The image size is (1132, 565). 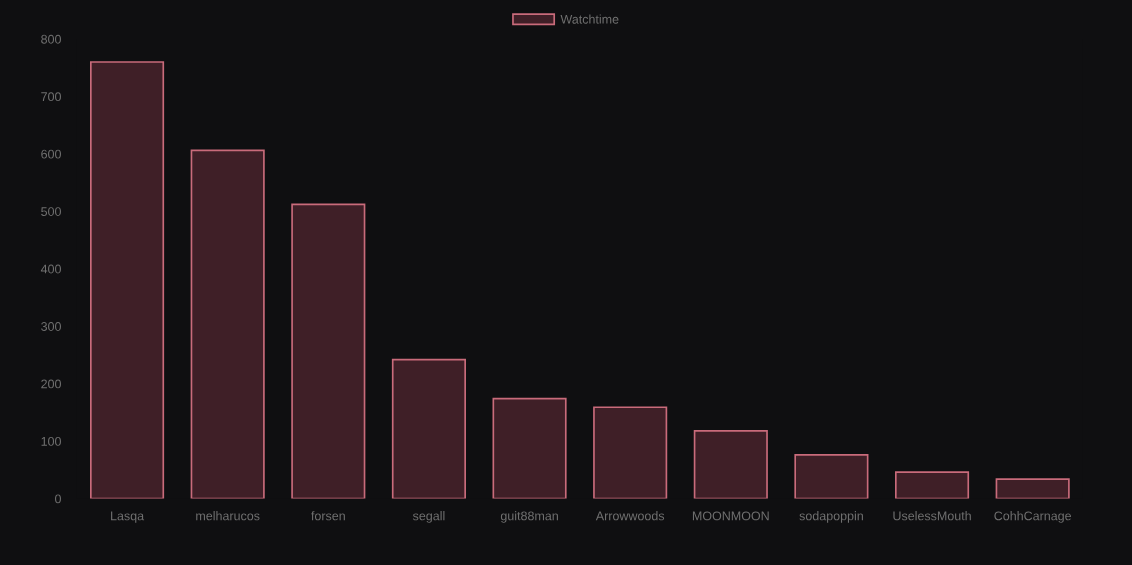 What do you see at coordinates (428, 517) in the screenshot?
I see `x-tick-label: segall` at bounding box center [428, 517].